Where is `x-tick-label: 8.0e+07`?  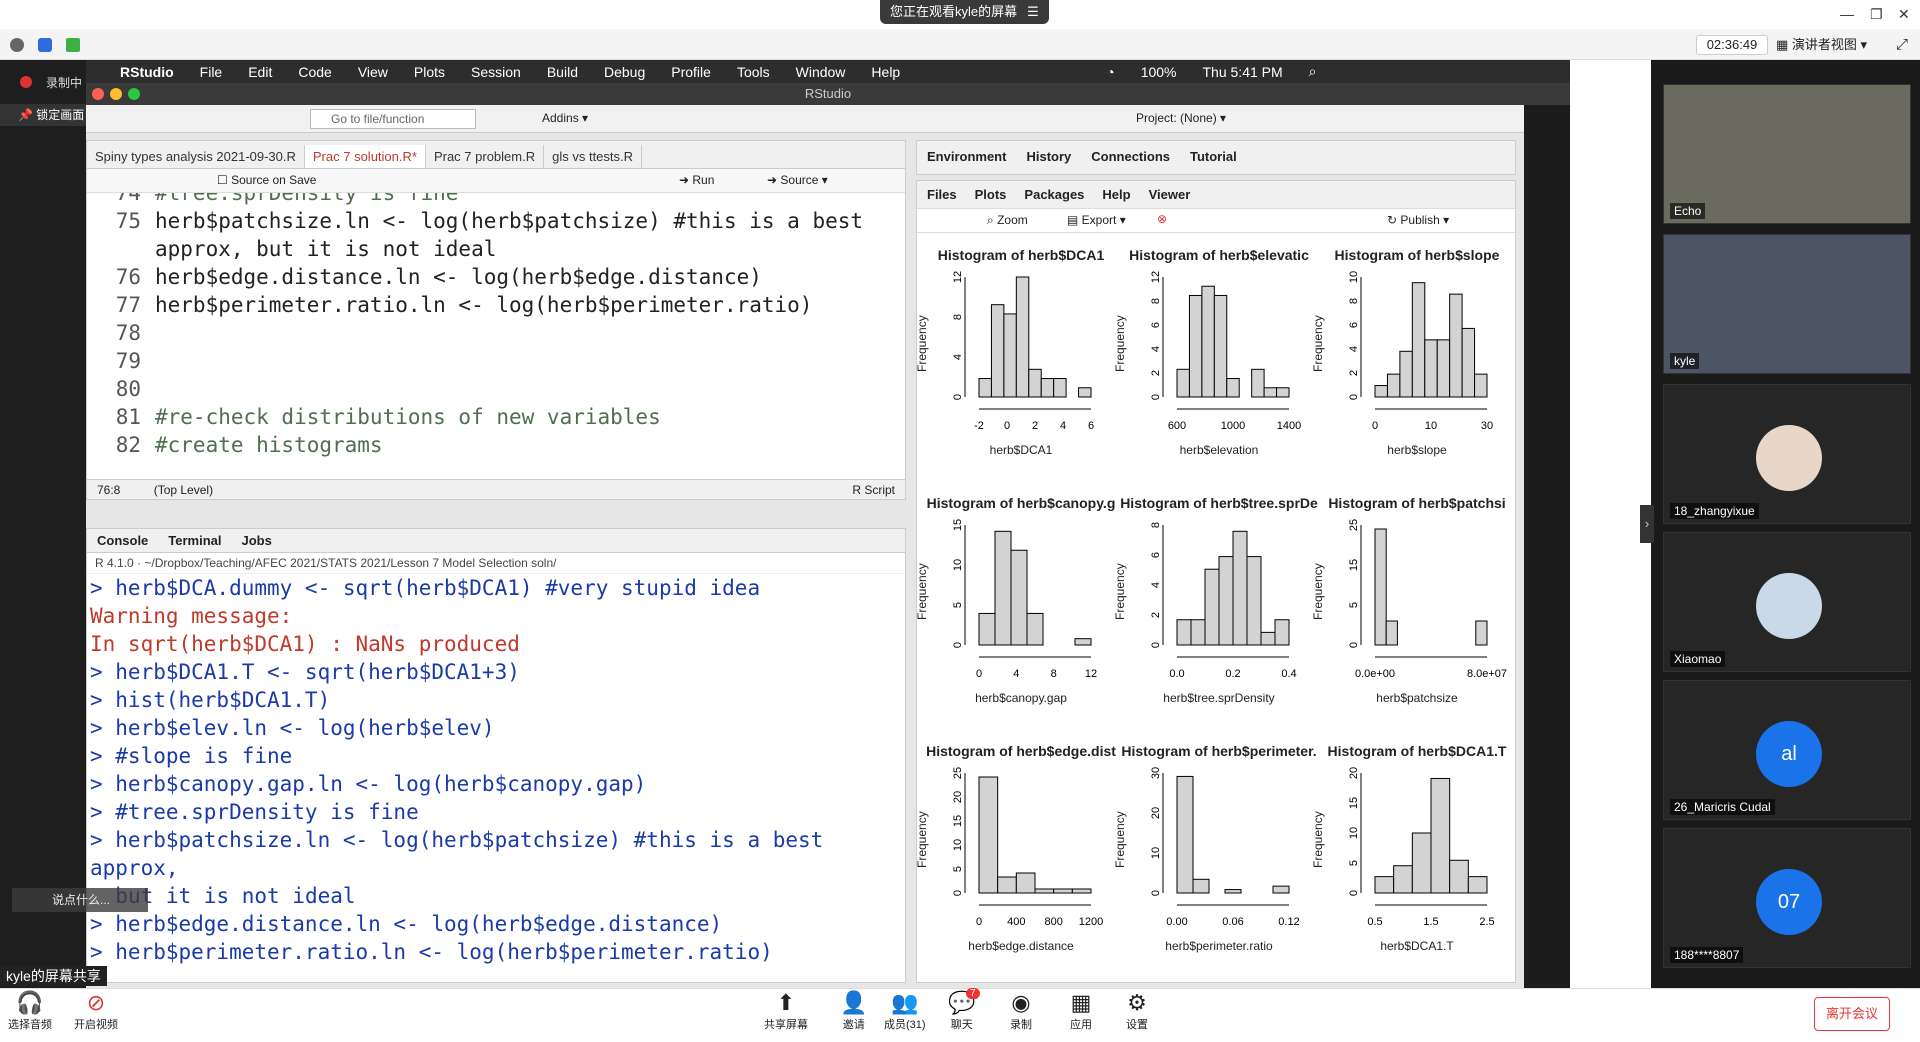
x-tick-label: 8.0e+07 is located at coordinates (1487, 674).